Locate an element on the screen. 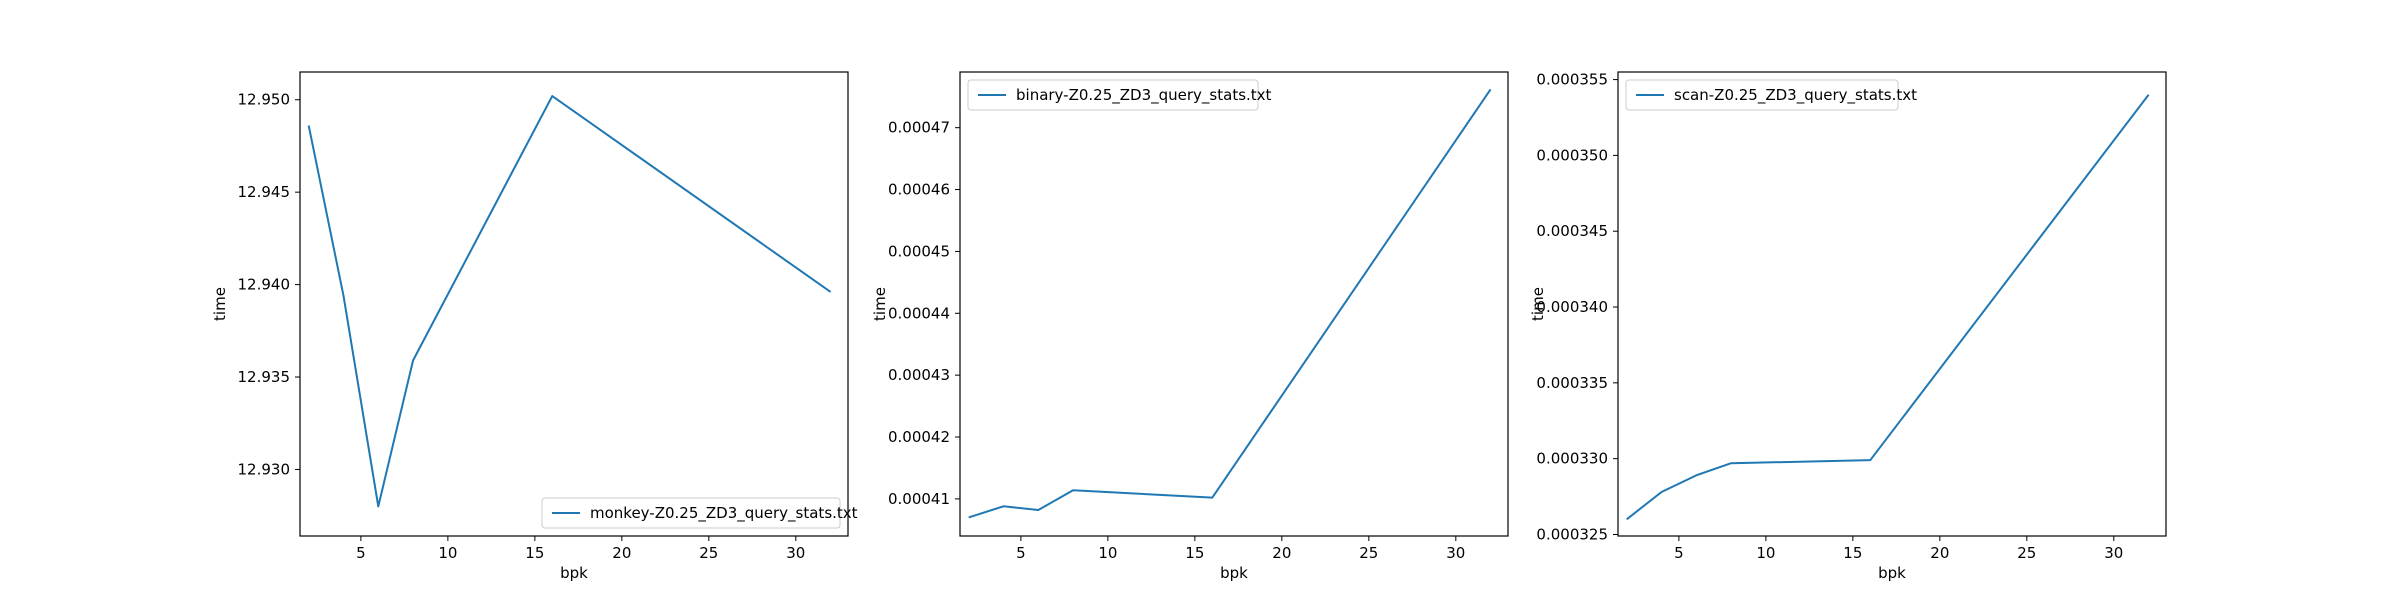 This screenshot has width=2400, height=600. y-tick-label: 0.00044 is located at coordinates (919, 313).